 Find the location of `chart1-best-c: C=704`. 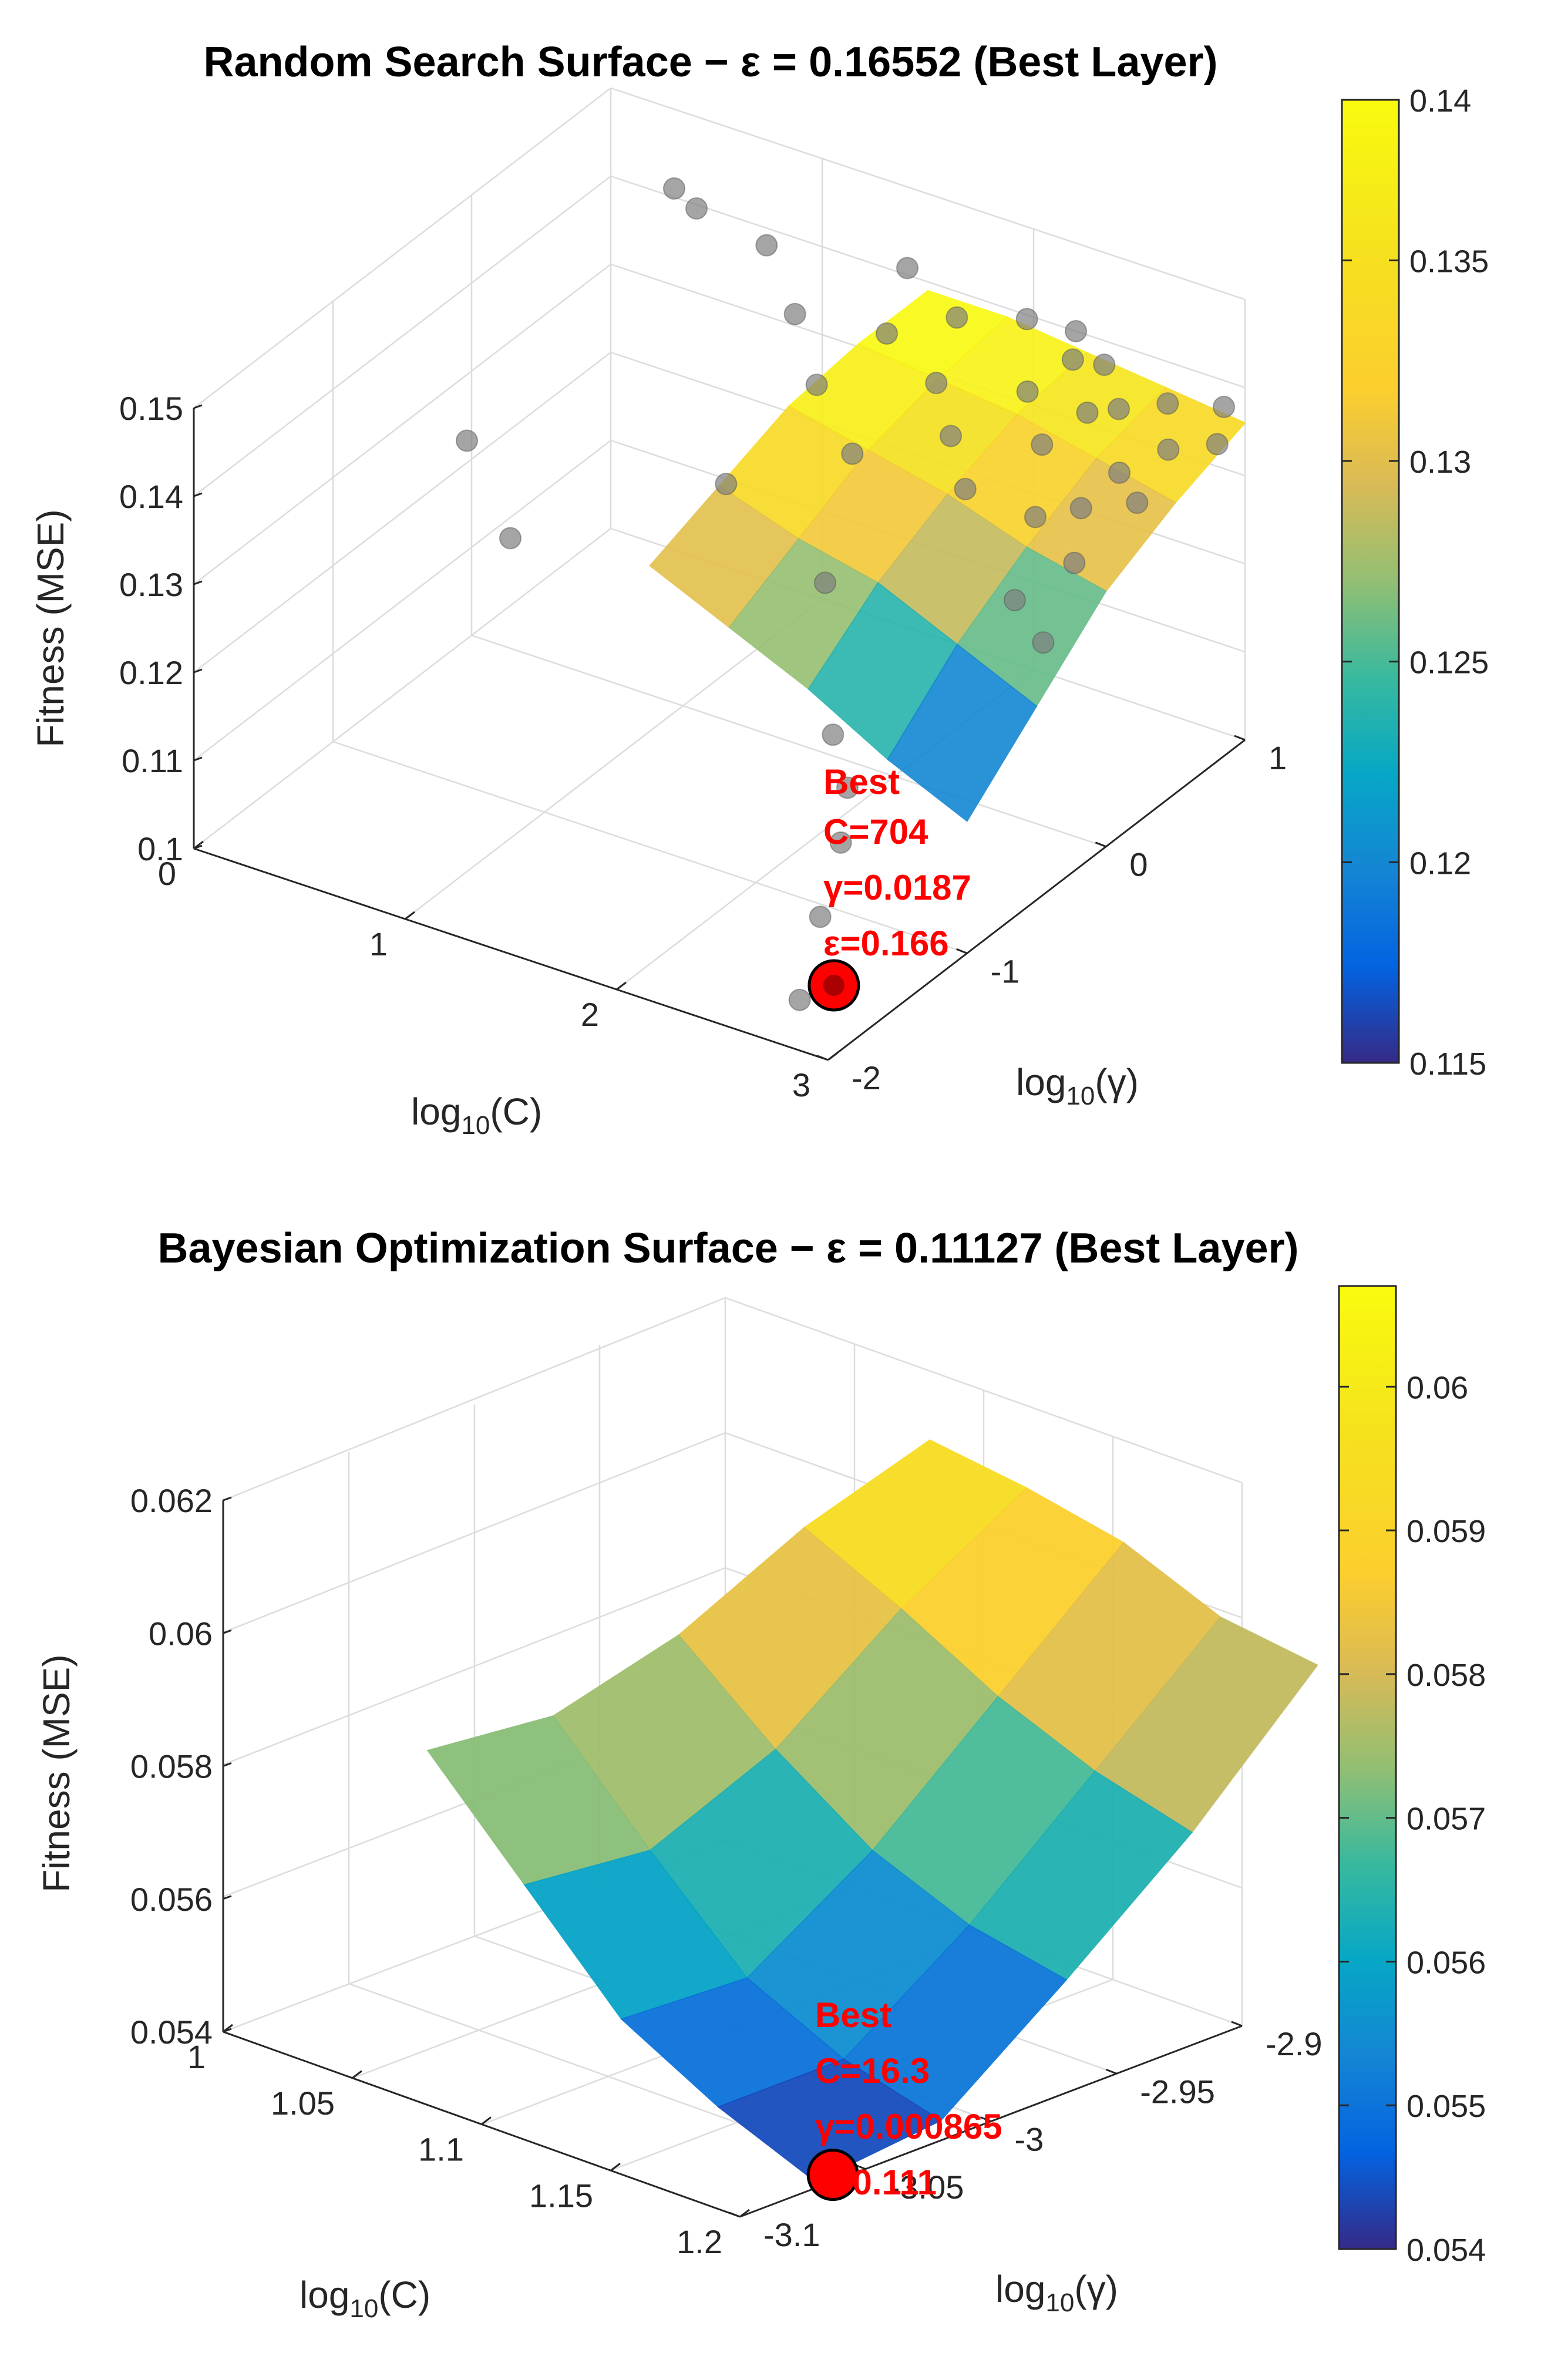

chart1-best-c: C=704 is located at coordinates (875, 831).